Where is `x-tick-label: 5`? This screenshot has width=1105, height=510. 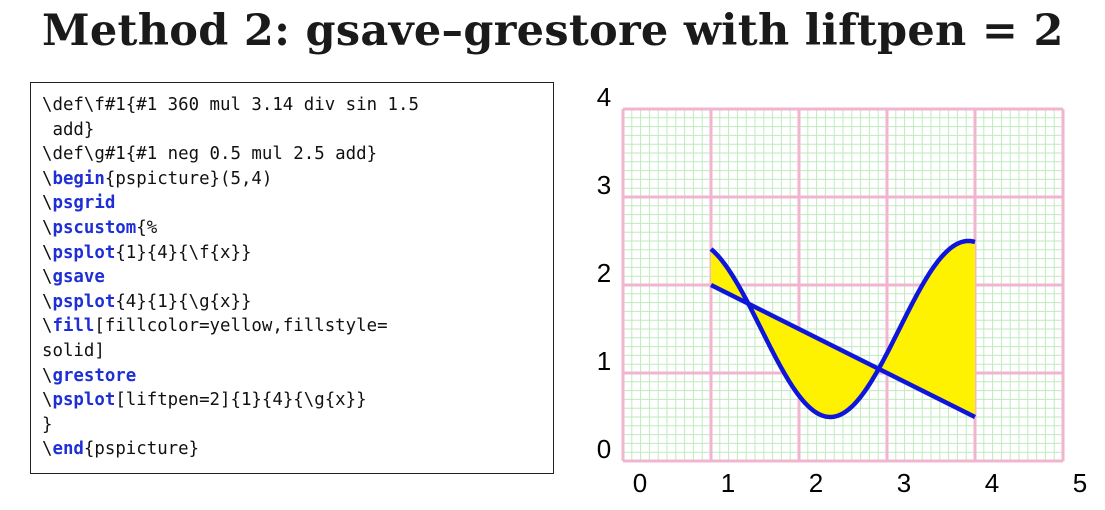 x-tick-label: 5 is located at coordinates (1080, 483).